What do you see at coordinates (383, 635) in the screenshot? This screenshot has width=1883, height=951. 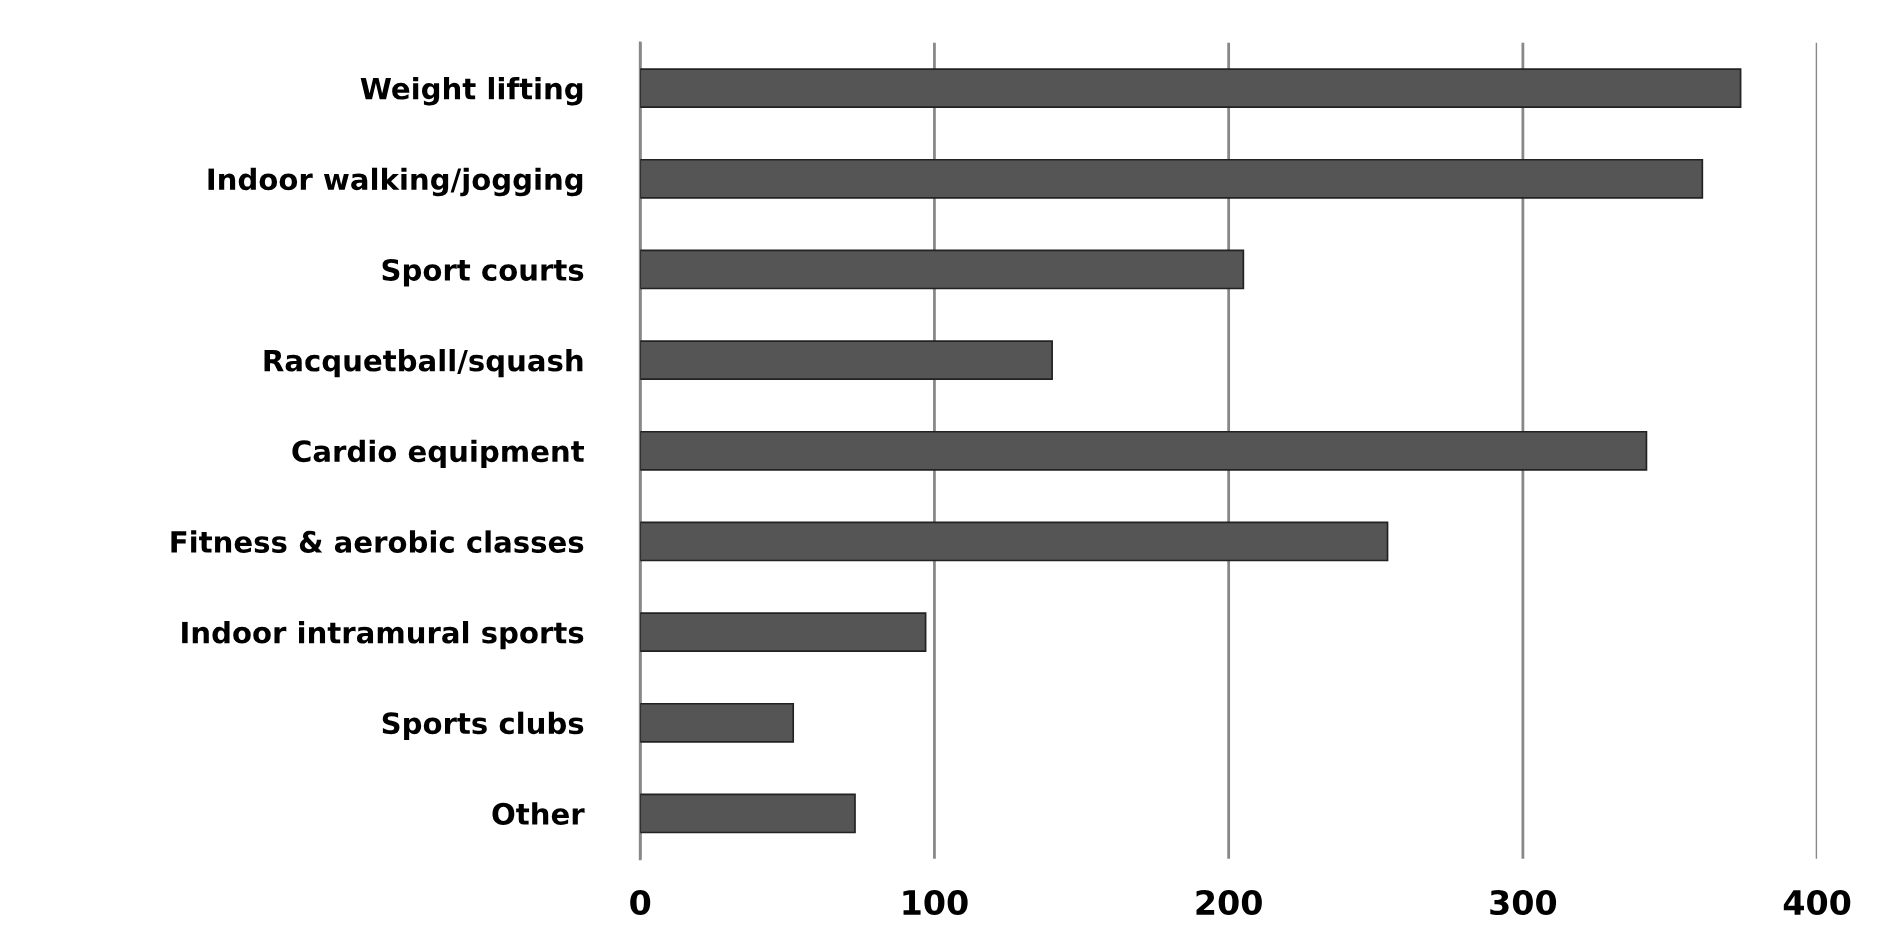 I see `y-tick-label: Indoor intramural sports` at bounding box center [383, 635].